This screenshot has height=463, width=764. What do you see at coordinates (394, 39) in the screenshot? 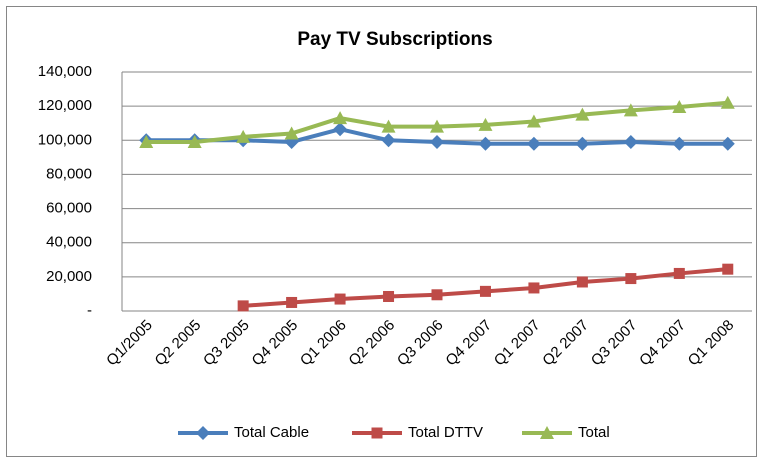
I see `chart-title: Pay TV Subscriptions` at bounding box center [394, 39].